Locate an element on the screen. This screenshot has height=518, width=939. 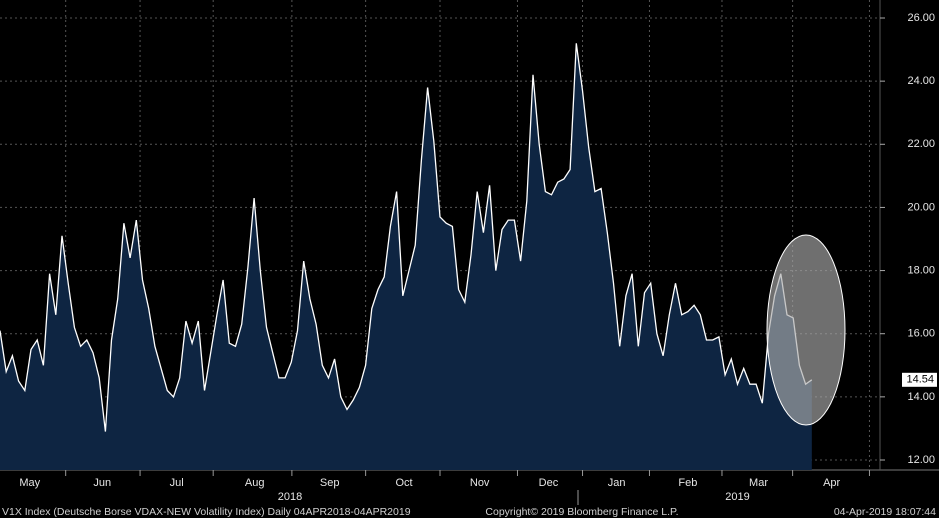
y-tick-label: 14.00 is located at coordinates (921, 397).